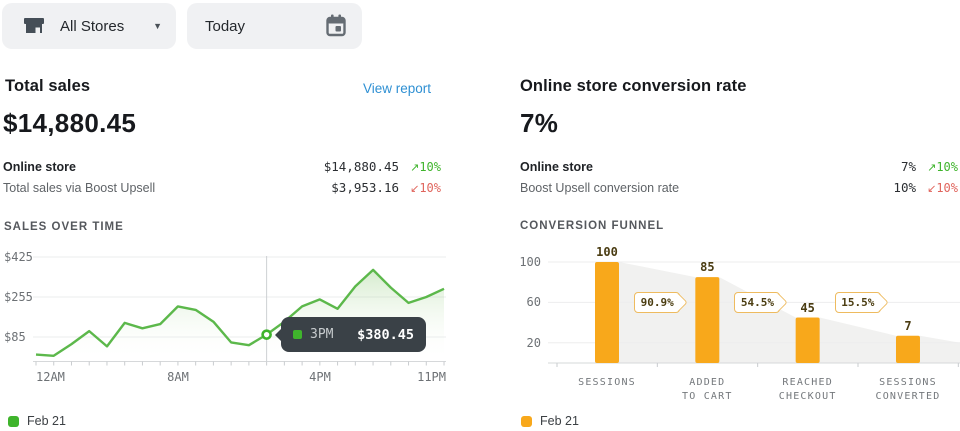  Describe the element at coordinates (222, 166) in the screenshot. I see `metric-row-online-store: Online store $14,880.45 ↗10%` at that location.